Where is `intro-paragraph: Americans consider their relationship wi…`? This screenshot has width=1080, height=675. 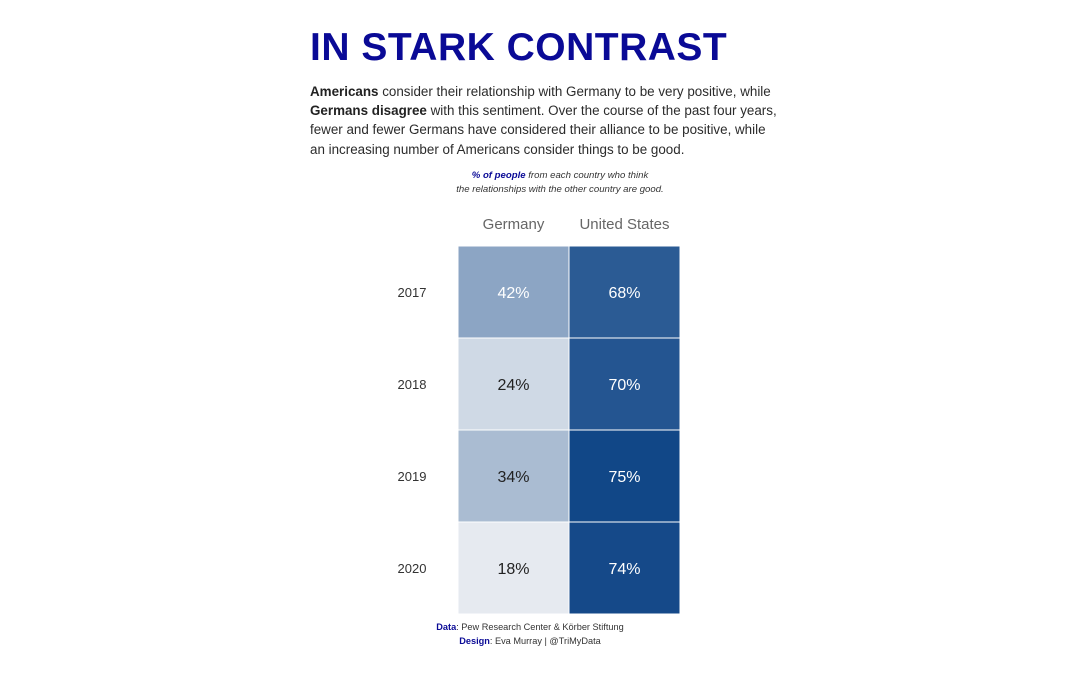 intro-paragraph: Americans consider their relationship wi… is located at coordinates (545, 120).